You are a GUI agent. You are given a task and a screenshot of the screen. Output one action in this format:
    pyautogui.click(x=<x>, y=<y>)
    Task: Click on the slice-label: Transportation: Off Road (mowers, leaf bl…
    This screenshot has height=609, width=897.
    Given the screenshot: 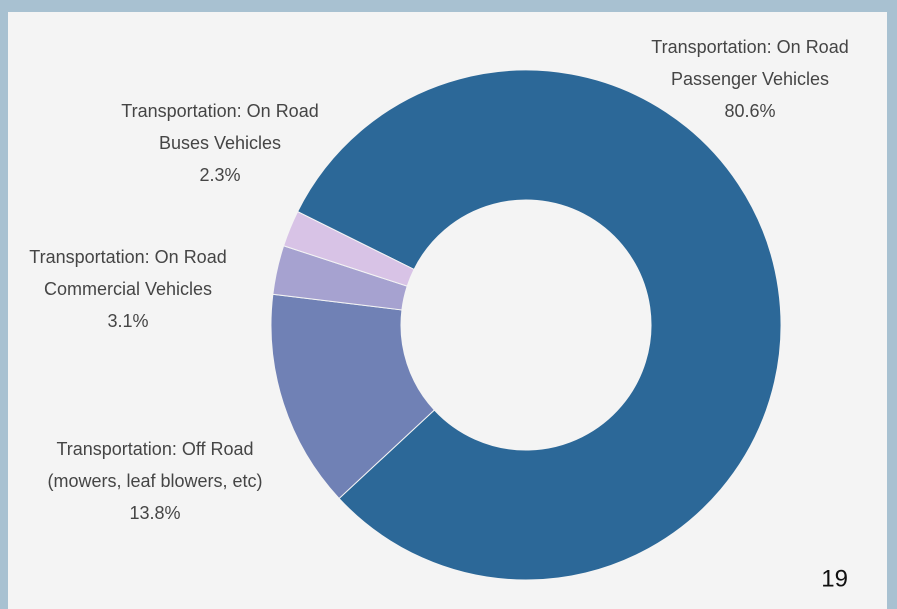 What is the action you would take?
    pyautogui.click(x=154, y=465)
    